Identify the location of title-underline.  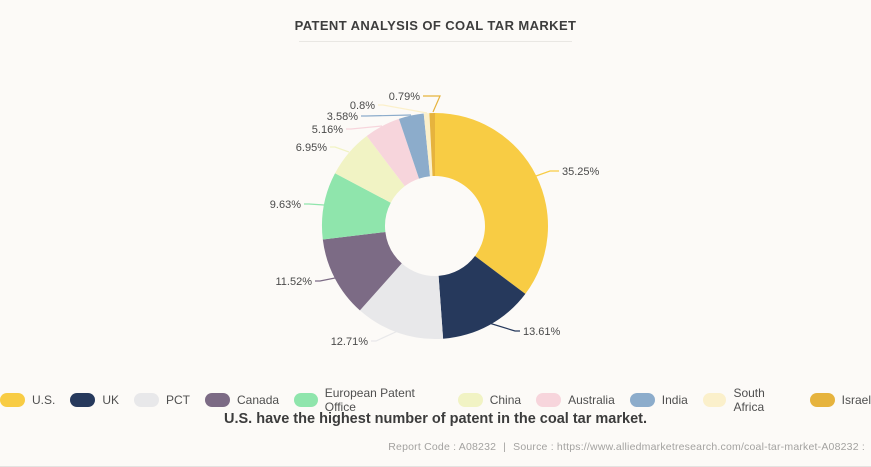
(435, 41).